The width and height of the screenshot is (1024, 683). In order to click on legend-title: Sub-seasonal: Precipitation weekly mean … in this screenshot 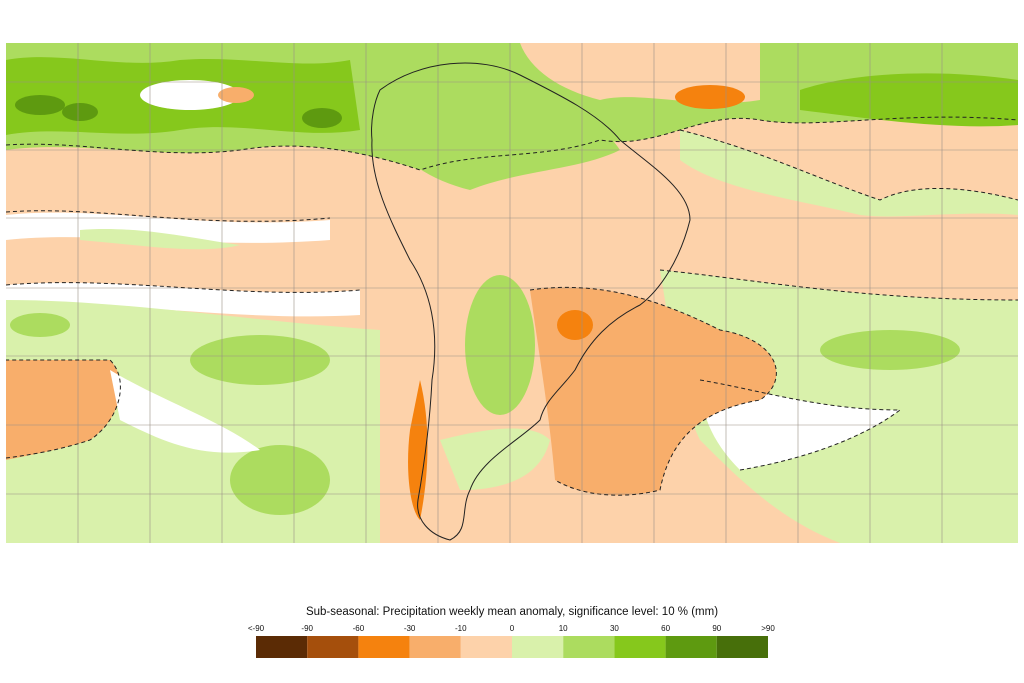, I will do `click(512, 612)`.